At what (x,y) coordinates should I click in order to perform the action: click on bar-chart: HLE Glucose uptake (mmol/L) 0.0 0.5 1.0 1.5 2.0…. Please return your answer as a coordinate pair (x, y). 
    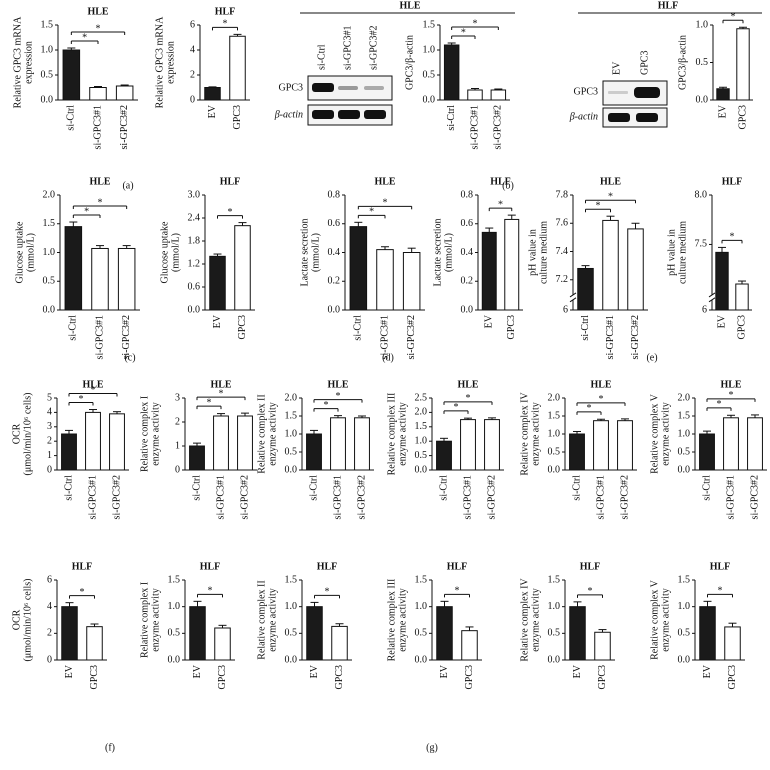
    Looking at the image, I should click on (77, 267).